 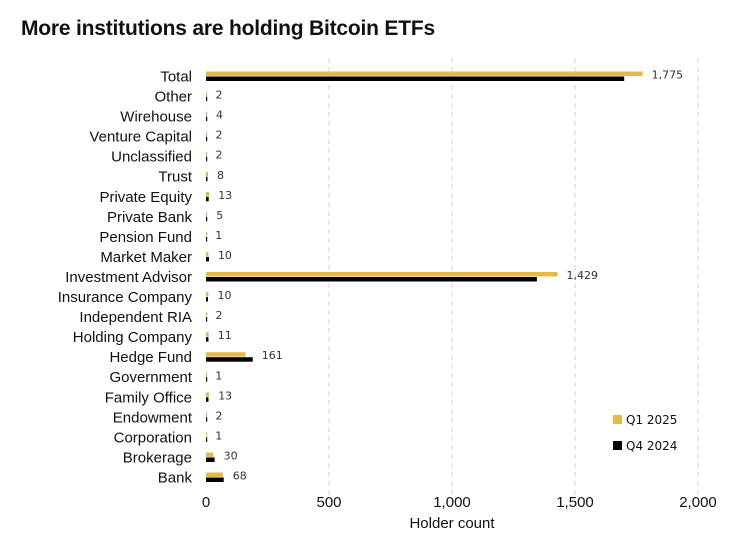 What do you see at coordinates (175, 477) in the screenshot?
I see `category-label-bank: Bank` at bounding box center [175, 477].